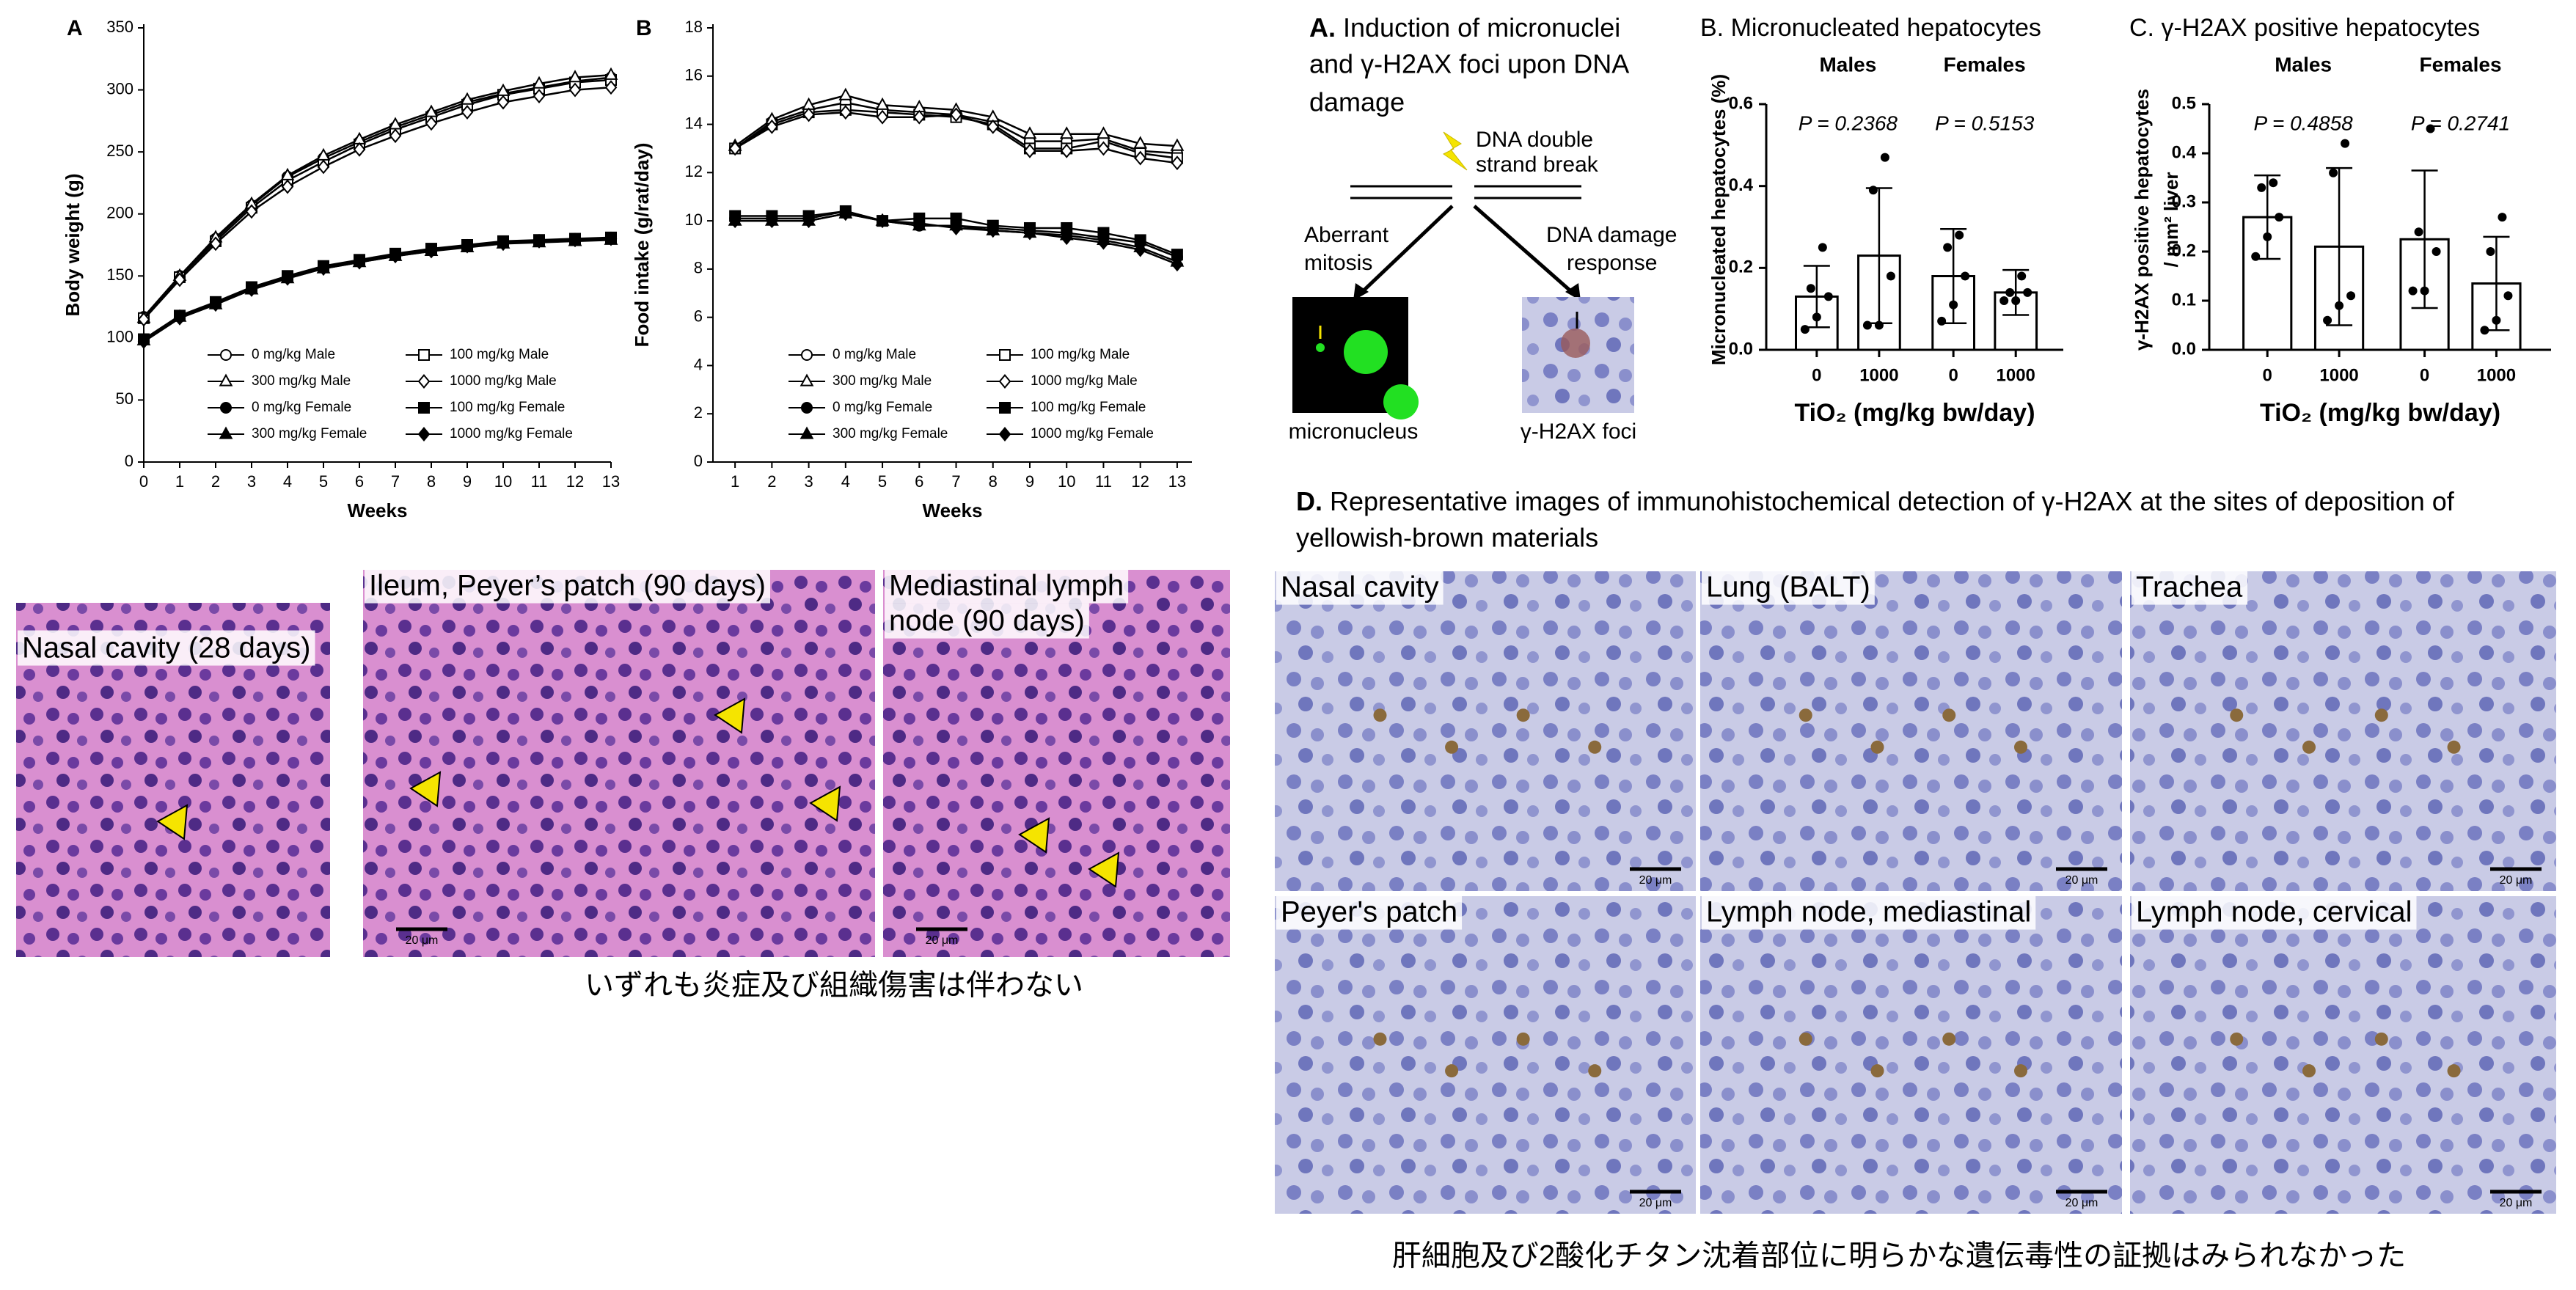  Describe the element at coordinates (2189, 587) in the screenshot. I see `panel-label: Trachea` at that location.